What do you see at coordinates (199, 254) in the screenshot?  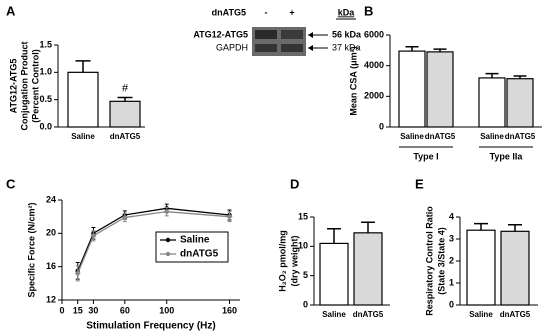 I see `legend-label: dnATG5` at bounding box center [199, 254].